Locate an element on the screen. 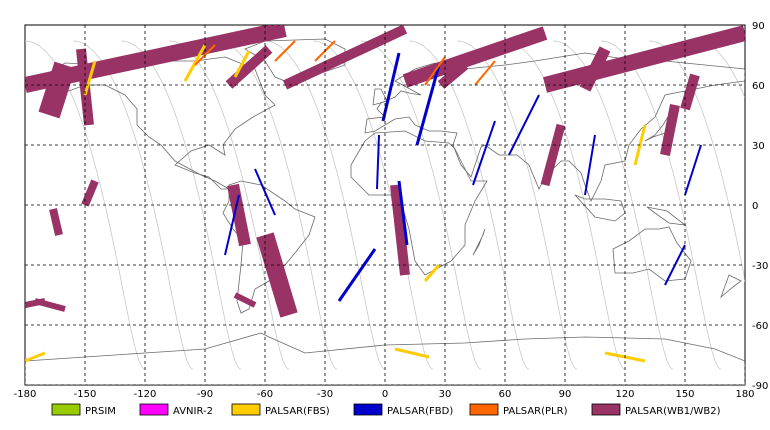 This screenshot has height=430, width=770. legend-item: AVNIR-2 is located at coordinates (176, 410).